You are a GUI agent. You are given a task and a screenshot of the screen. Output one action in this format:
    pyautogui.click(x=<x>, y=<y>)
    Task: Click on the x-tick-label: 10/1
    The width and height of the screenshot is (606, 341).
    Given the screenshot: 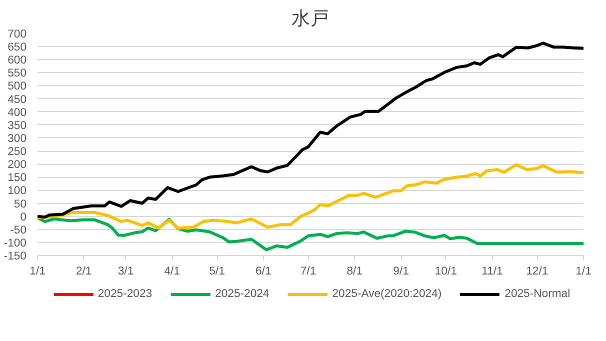 What is the action you would take?
    pyautogui.click(x=445, y=272)
    